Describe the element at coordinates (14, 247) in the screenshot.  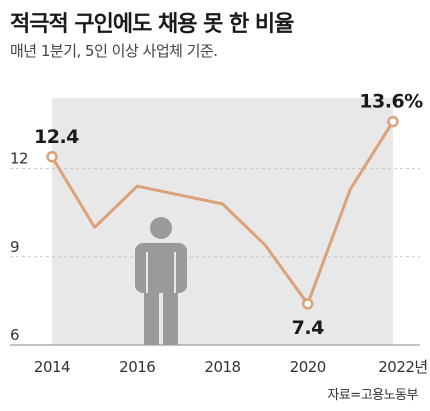
I see `y-tick-label: 9` at that location.